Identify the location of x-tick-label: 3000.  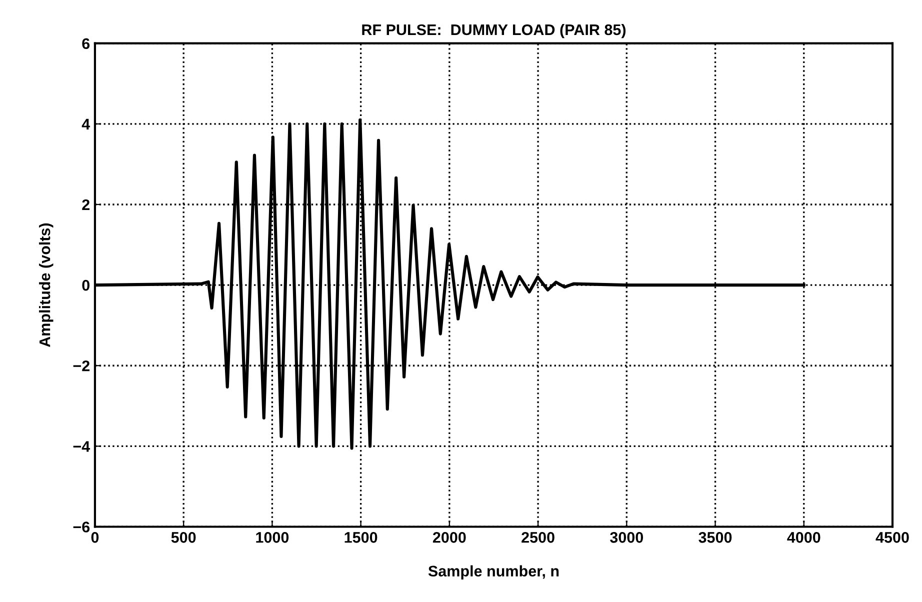
(627, 537).